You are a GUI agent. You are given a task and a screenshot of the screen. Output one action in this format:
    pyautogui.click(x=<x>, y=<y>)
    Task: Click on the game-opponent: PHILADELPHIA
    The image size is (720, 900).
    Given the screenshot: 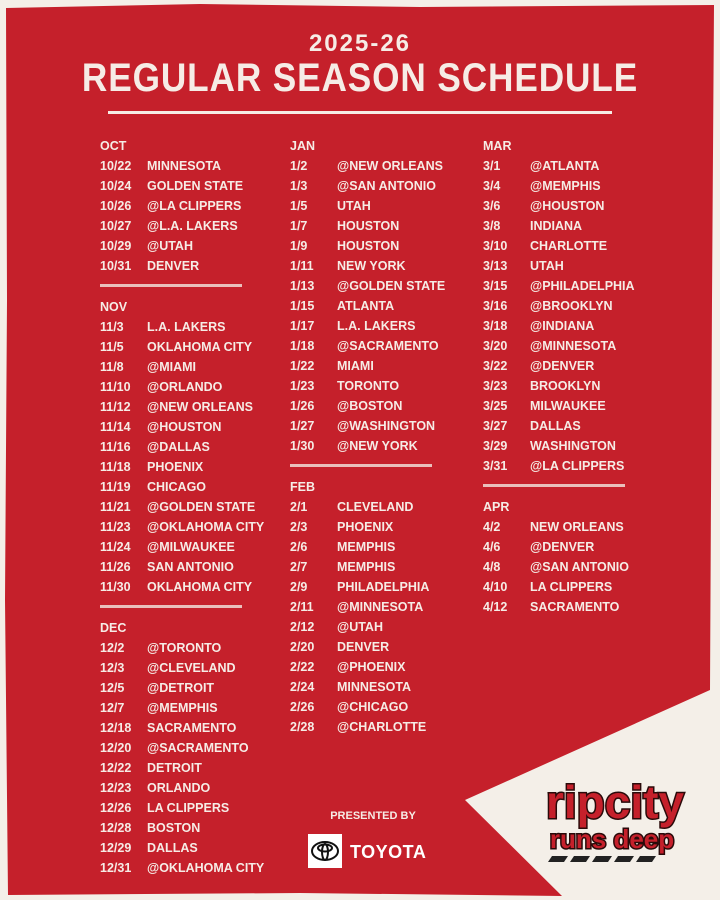 What is the action you would take?
    pyautogui.click(x=383, y=587)
    